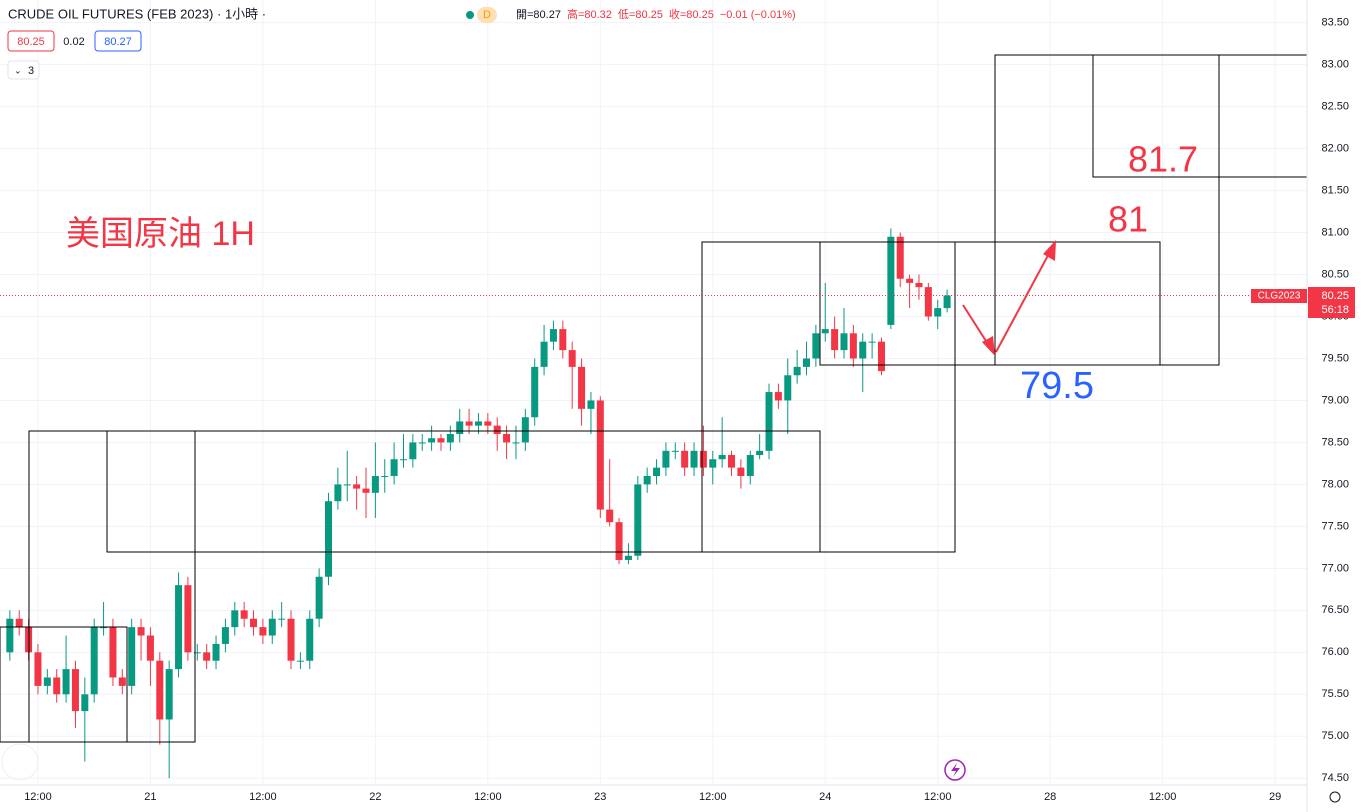  What do you see at coordinates (31, 71) in the screenshot?
I see `indicators-count: 3` at bounding box center [31, 71].